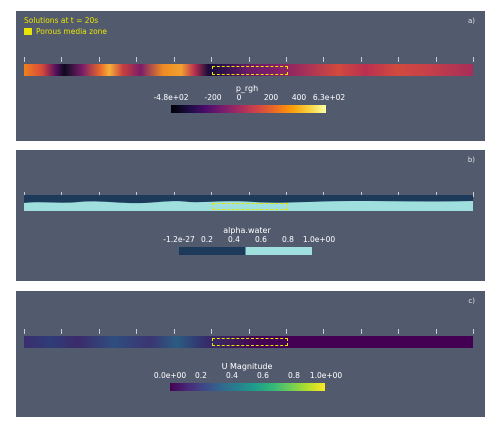 The width and height of the screenshot is (501, 429). I want to click on colorbar-tick: 6.3e+02, so click(329, 97).